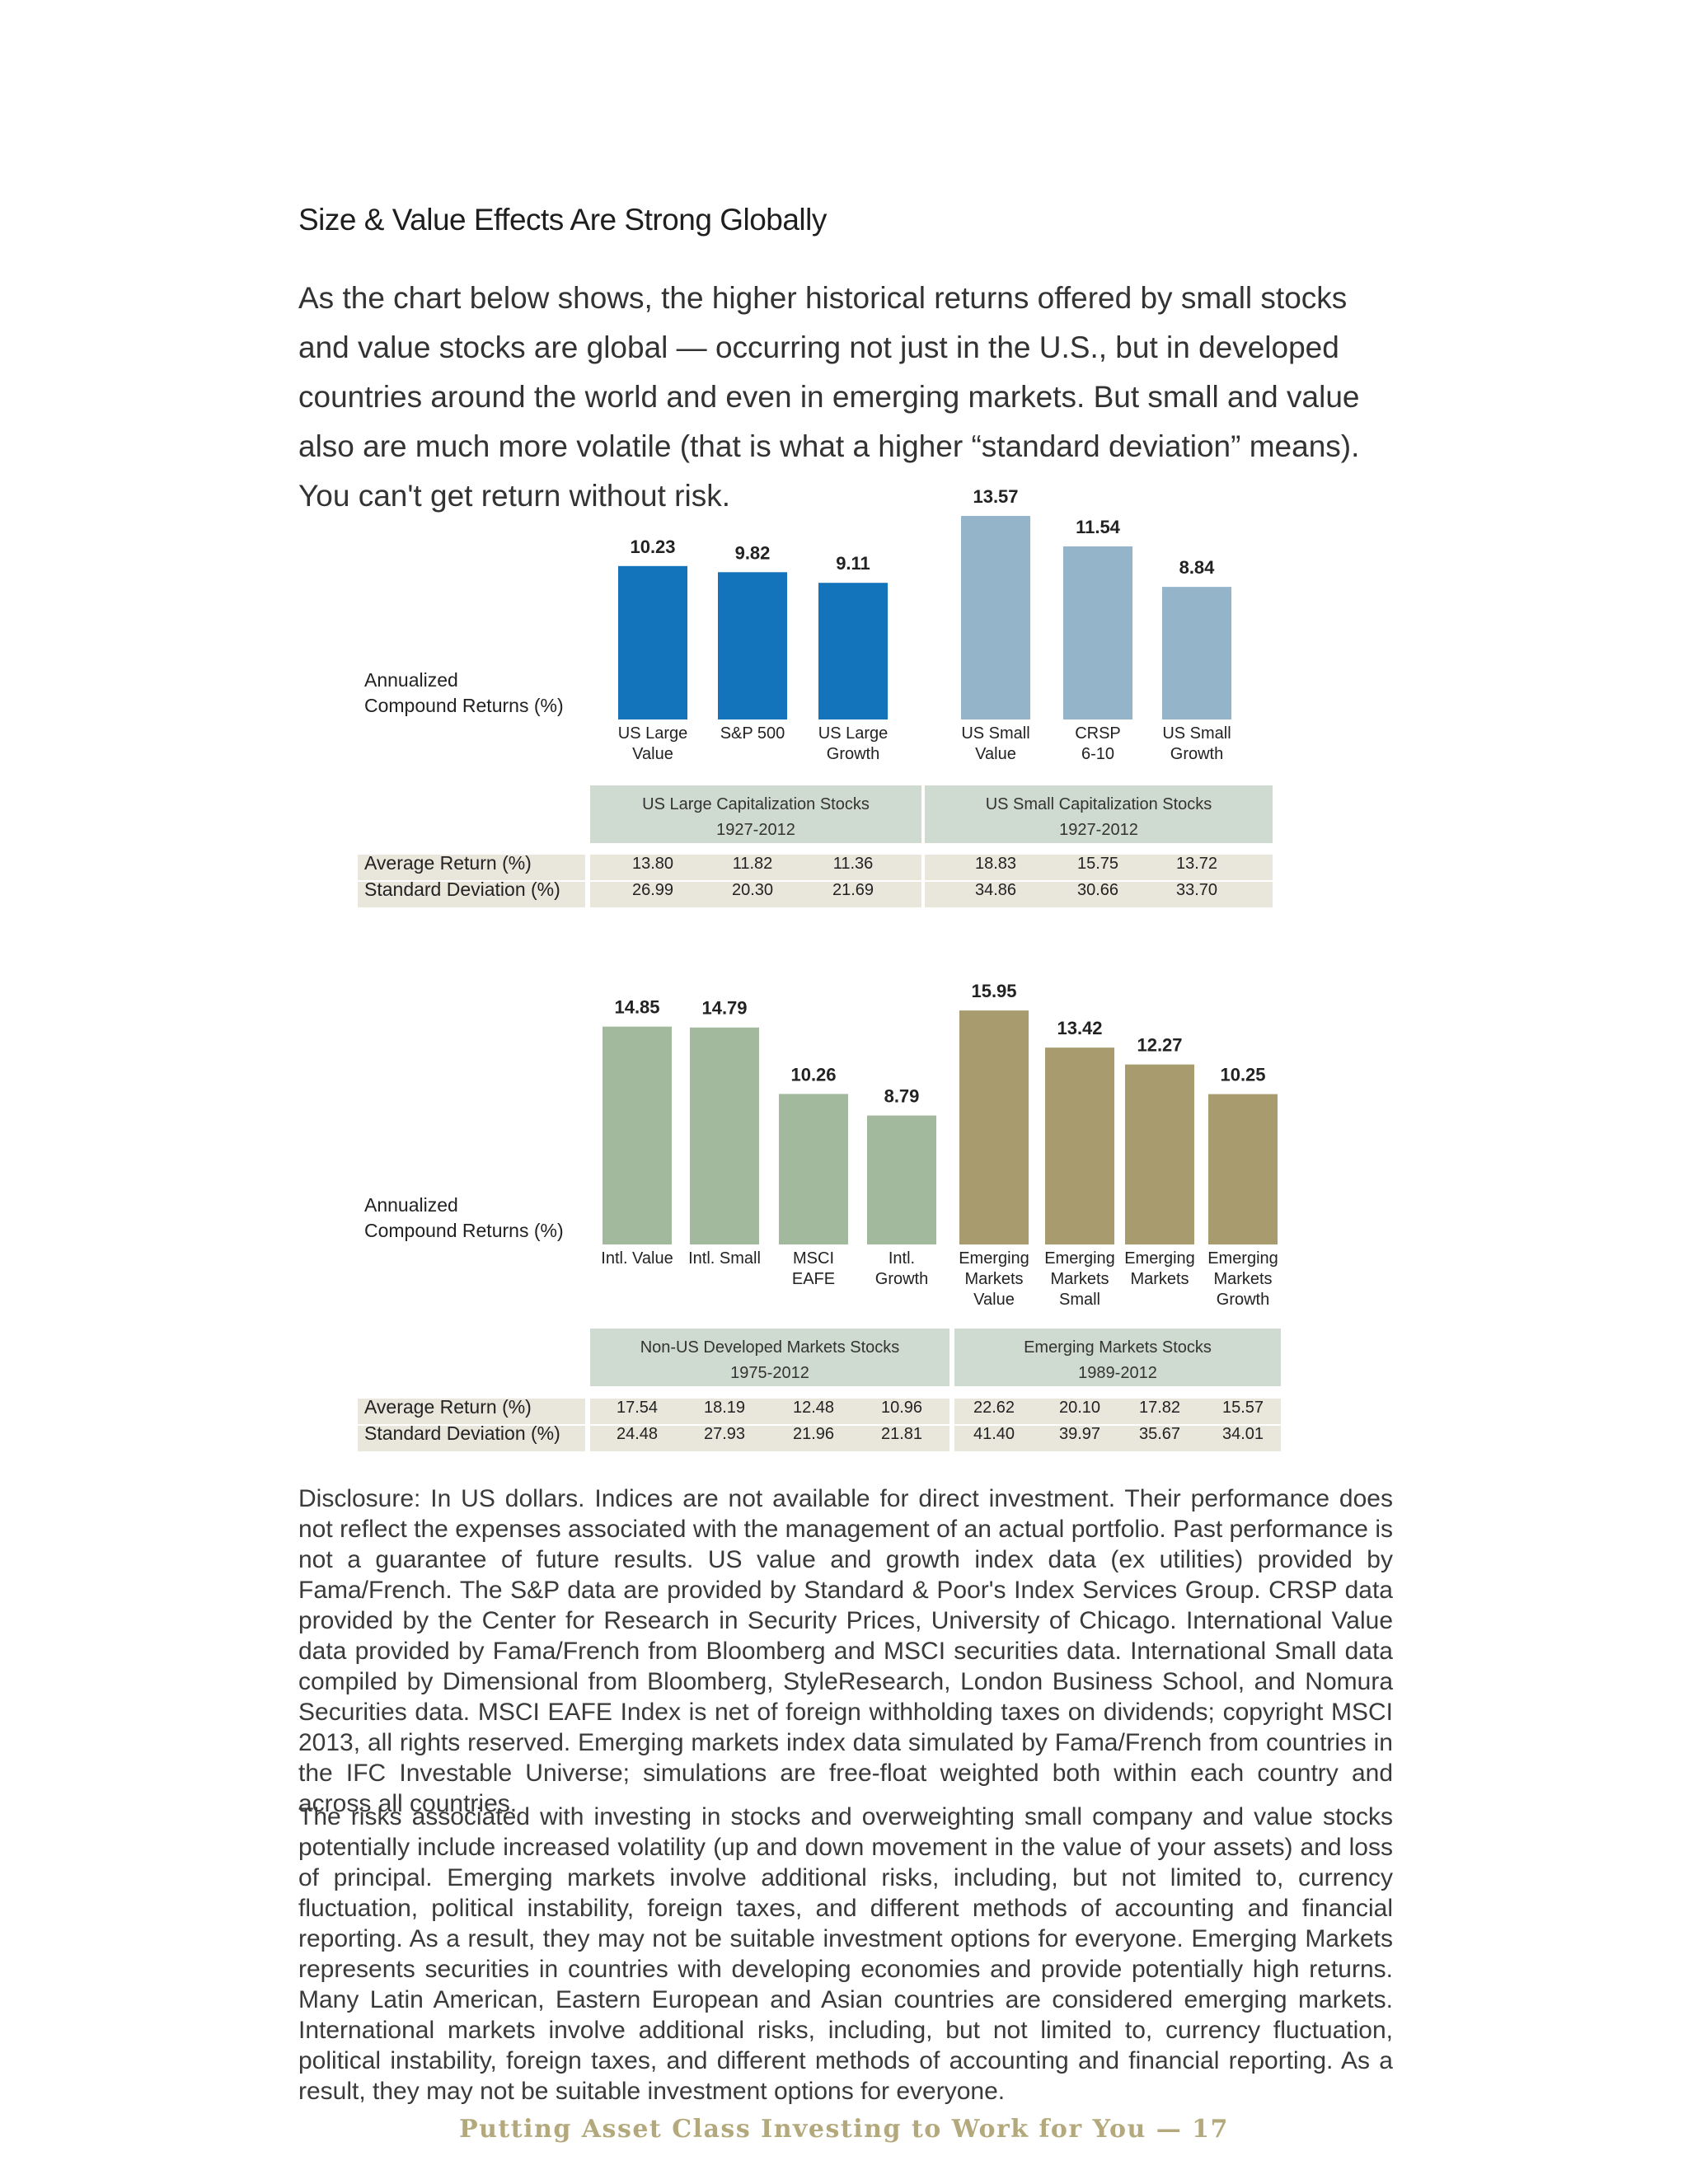  What do you see at coordinates (814, 1434) in the screenshot?
I see `chart2-standard-deviation-value: 21.96` at bounding box center [814, 1434].